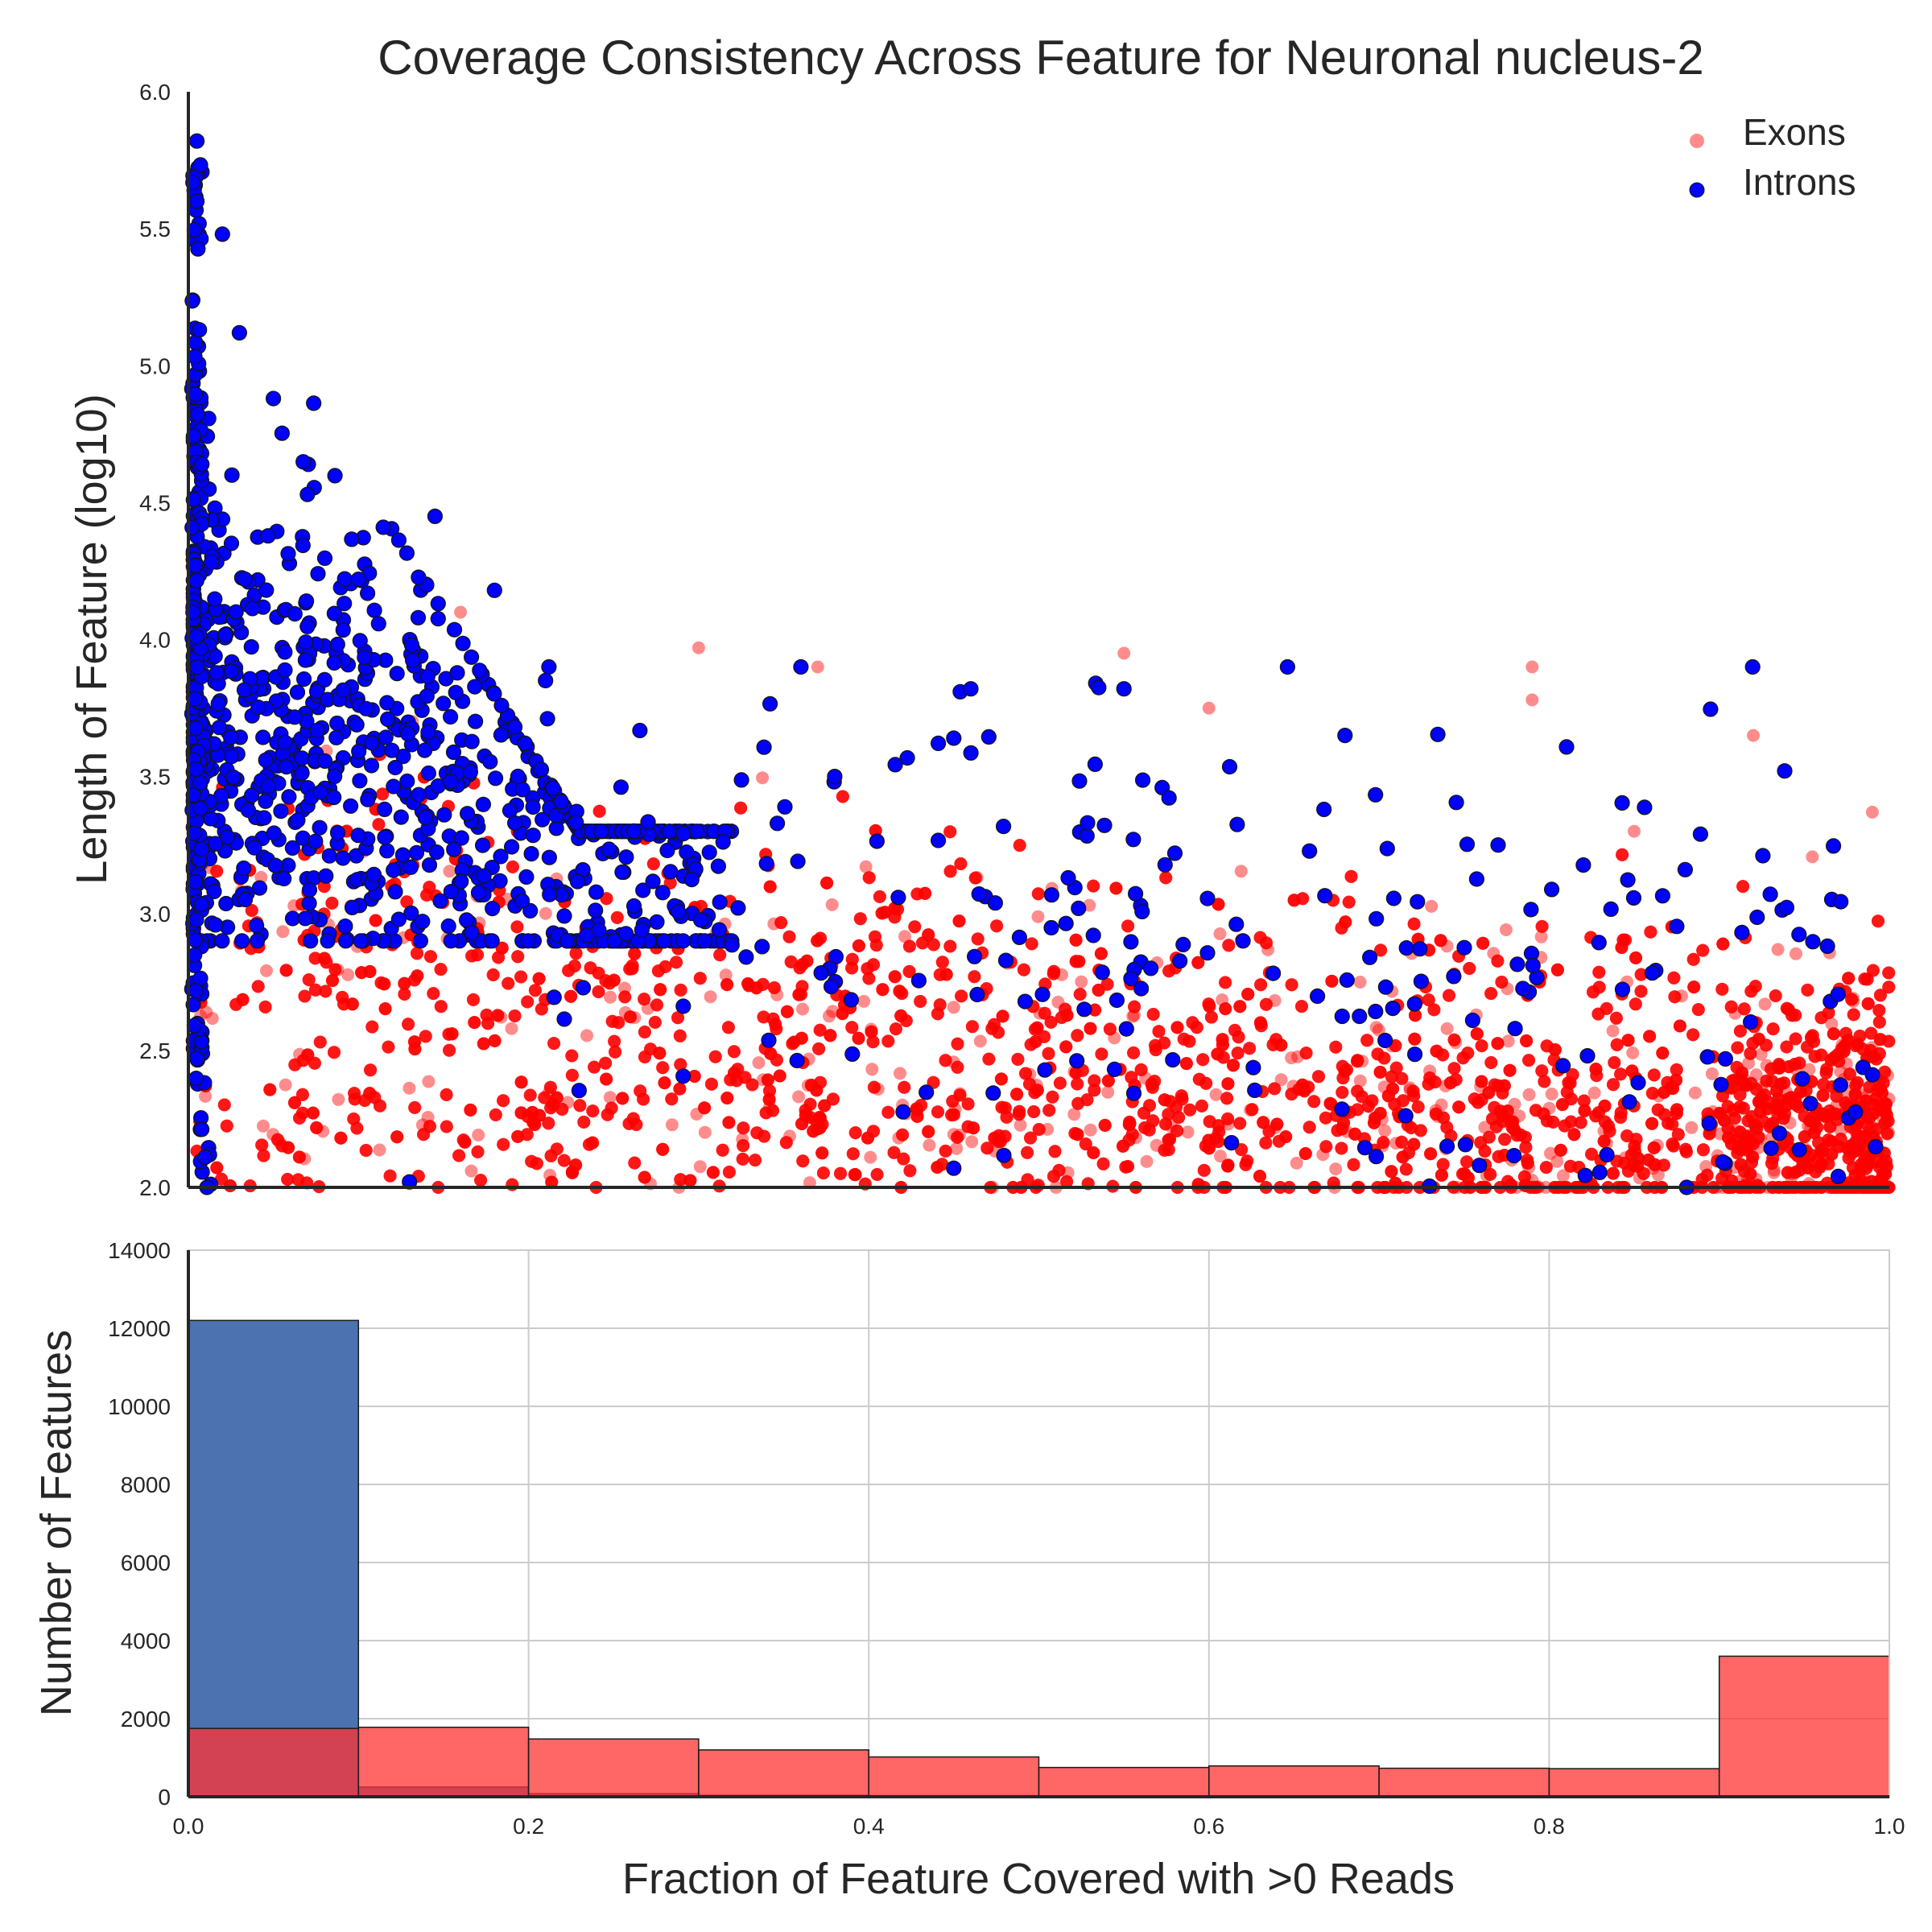  What do you see at coordinates (155, 777) in the screenshot?
I see `scatter-y-tick-label: 3.5` at bounding box center [155, 777].